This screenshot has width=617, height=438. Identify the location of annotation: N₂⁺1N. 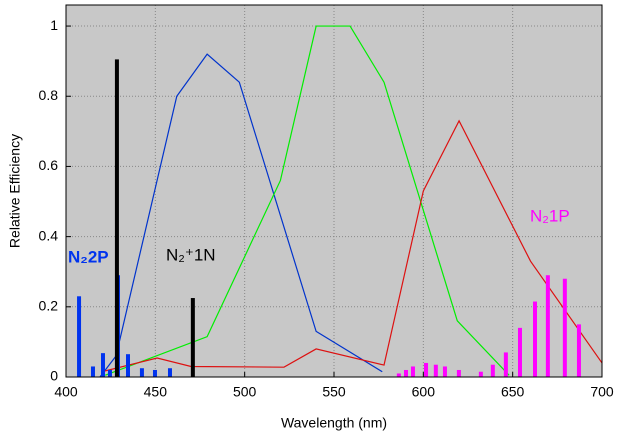
(191, 254).